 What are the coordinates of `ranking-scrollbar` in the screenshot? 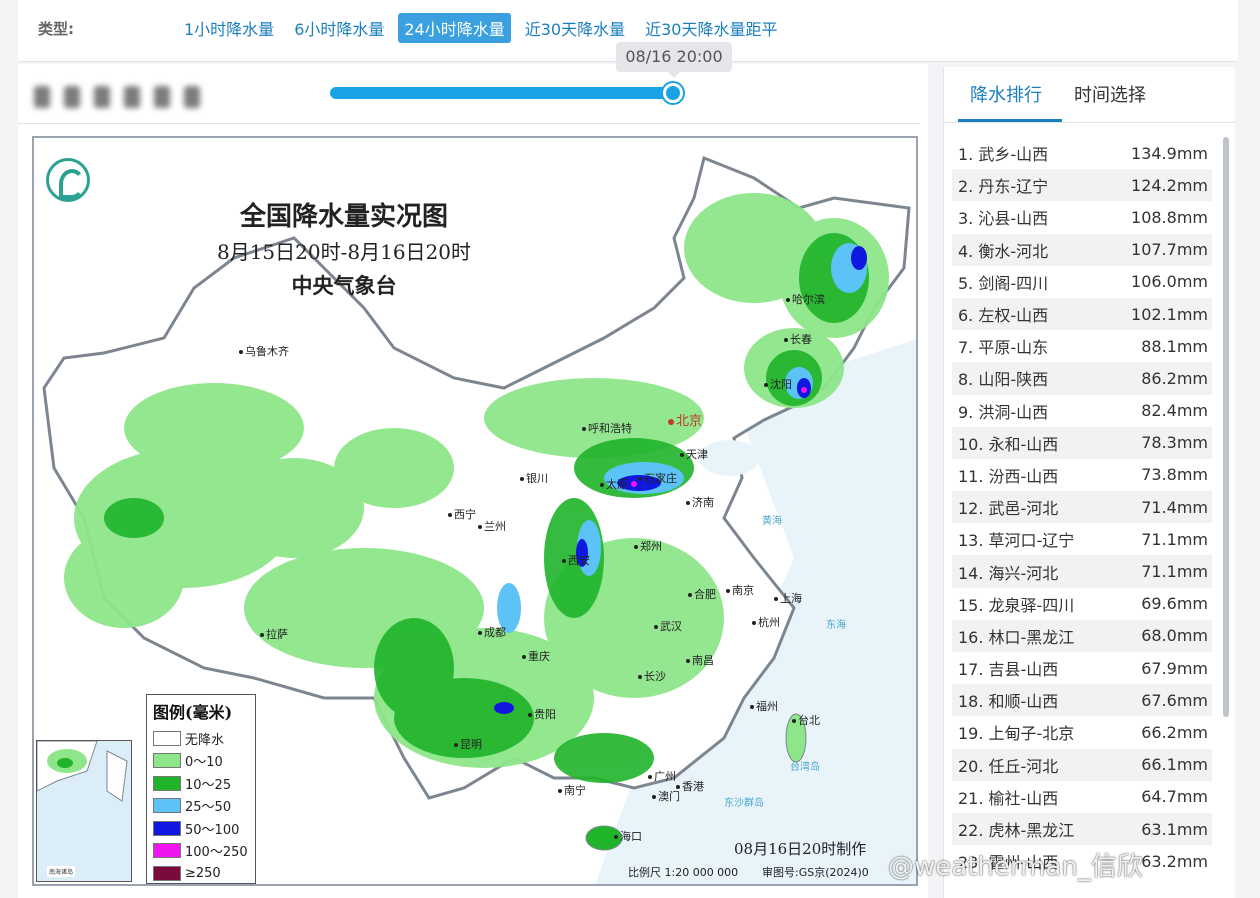 It's located at (1226, 427).